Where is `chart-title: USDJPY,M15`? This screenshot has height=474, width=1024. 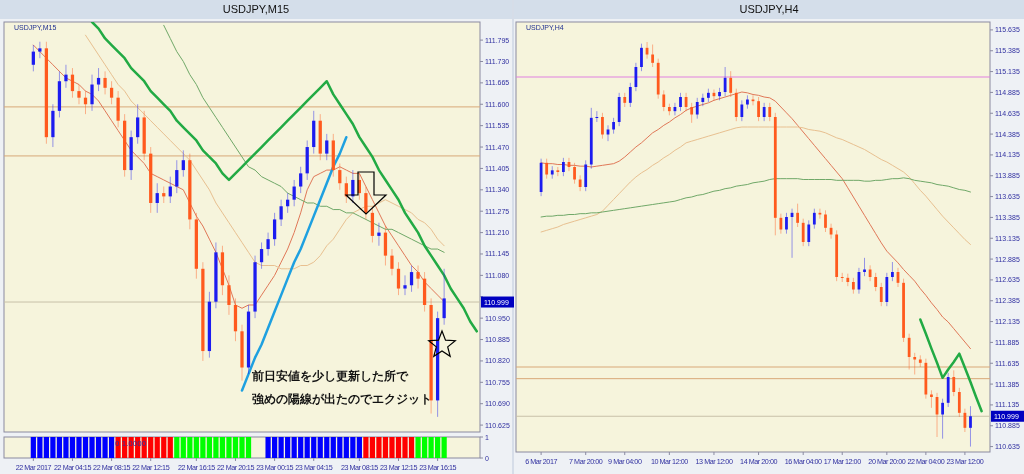 chart-title: USDJPY,M15 is located at coordinates (256, 9).